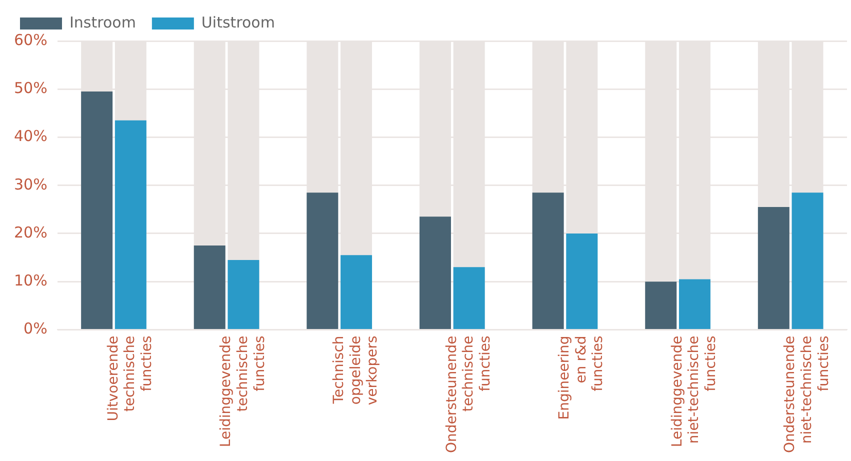 Image resolution: width=851 pixels, height=461 pixels. What do you see at coordinates (31, 184) in the screenshot?
I see `y-tick-label: 30%` at bounding box center [31, 184].